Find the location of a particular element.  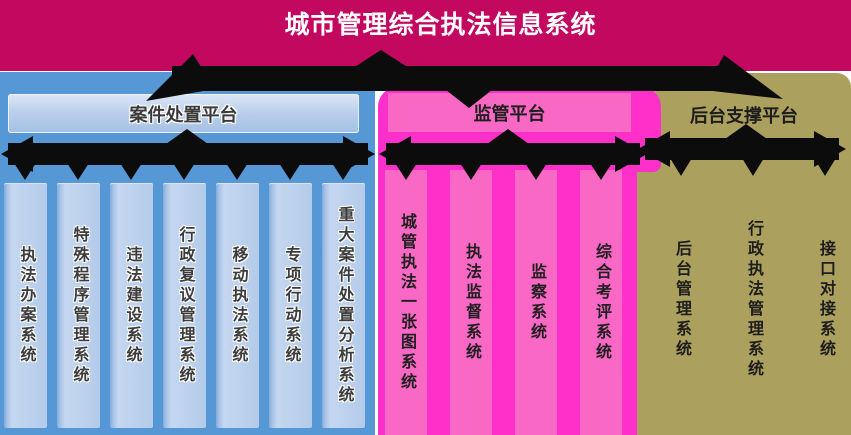

system-column: 违法建设系统 is located at coordinates (131, 305).